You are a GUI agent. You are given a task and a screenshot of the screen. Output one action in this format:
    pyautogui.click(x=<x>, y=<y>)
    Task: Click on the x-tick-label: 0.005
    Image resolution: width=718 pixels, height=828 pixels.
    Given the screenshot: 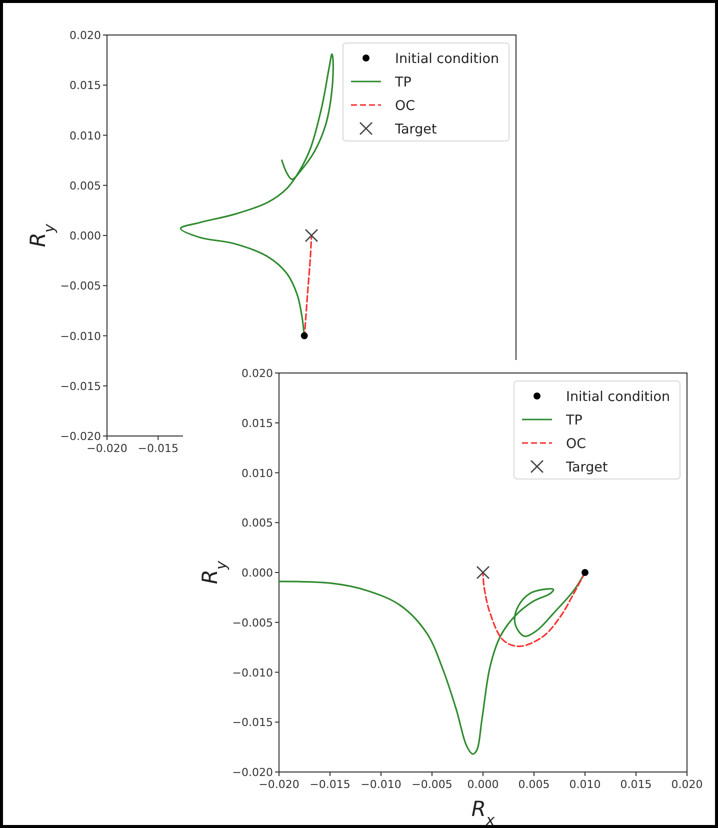 What is the action you would take?
    pyautogui.click(x=534, y=784)
    